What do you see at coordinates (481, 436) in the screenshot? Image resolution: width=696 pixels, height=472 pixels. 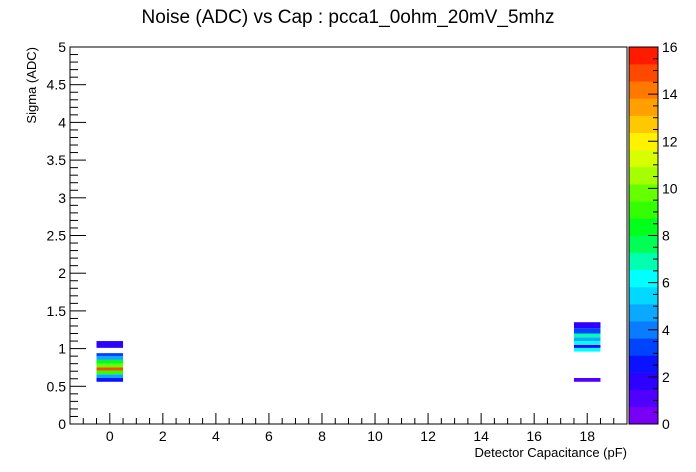 I see `x-tick-label: 14` at bounding box center [481, 436].